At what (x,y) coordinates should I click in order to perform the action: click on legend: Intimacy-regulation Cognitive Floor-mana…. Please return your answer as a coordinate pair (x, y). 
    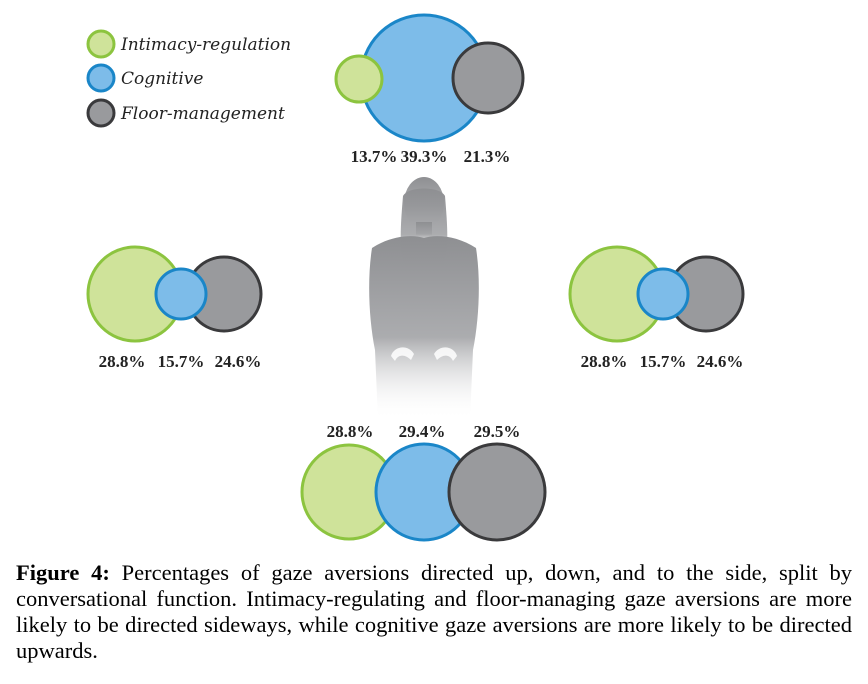
    Looking at the image, I should click on (188, 78).